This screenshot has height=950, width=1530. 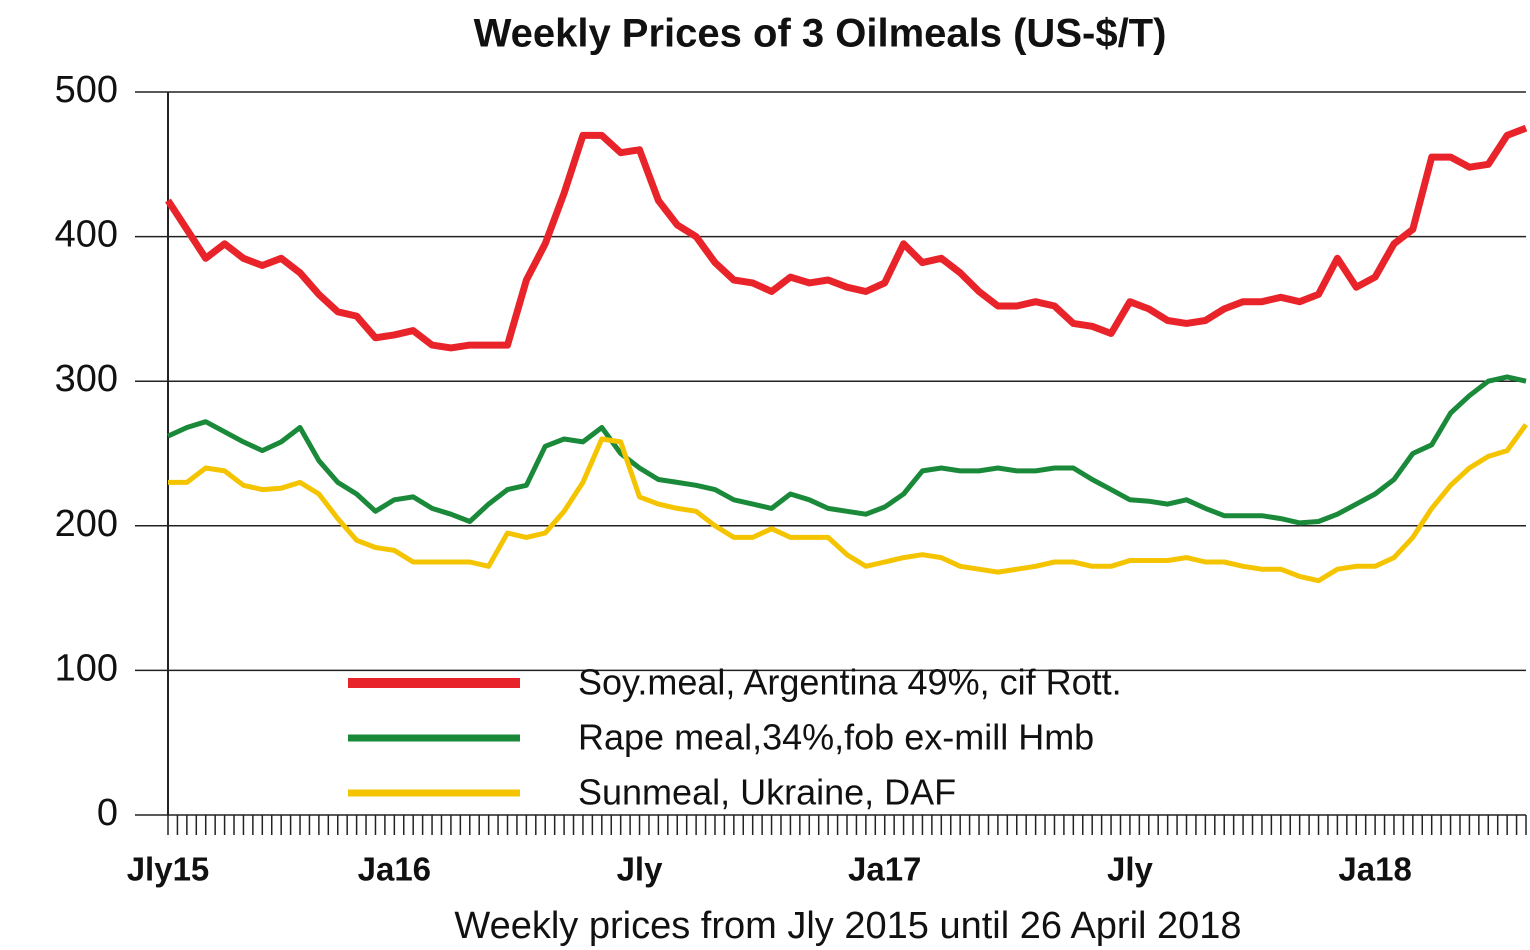 What do you see at coordinates (850, 682) in the screenshot?
I see `legend-label: Soy.meal, Argentina 49%, cif Rott.` at bounding box center [850, 682].